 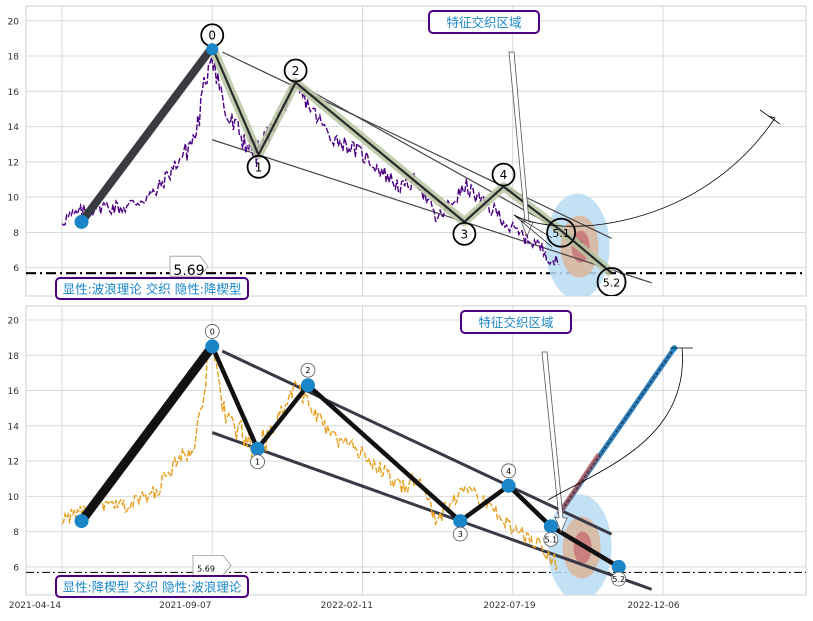 I want to click on x-tick-label: 2022-02-11, so click(x=347, y=606).